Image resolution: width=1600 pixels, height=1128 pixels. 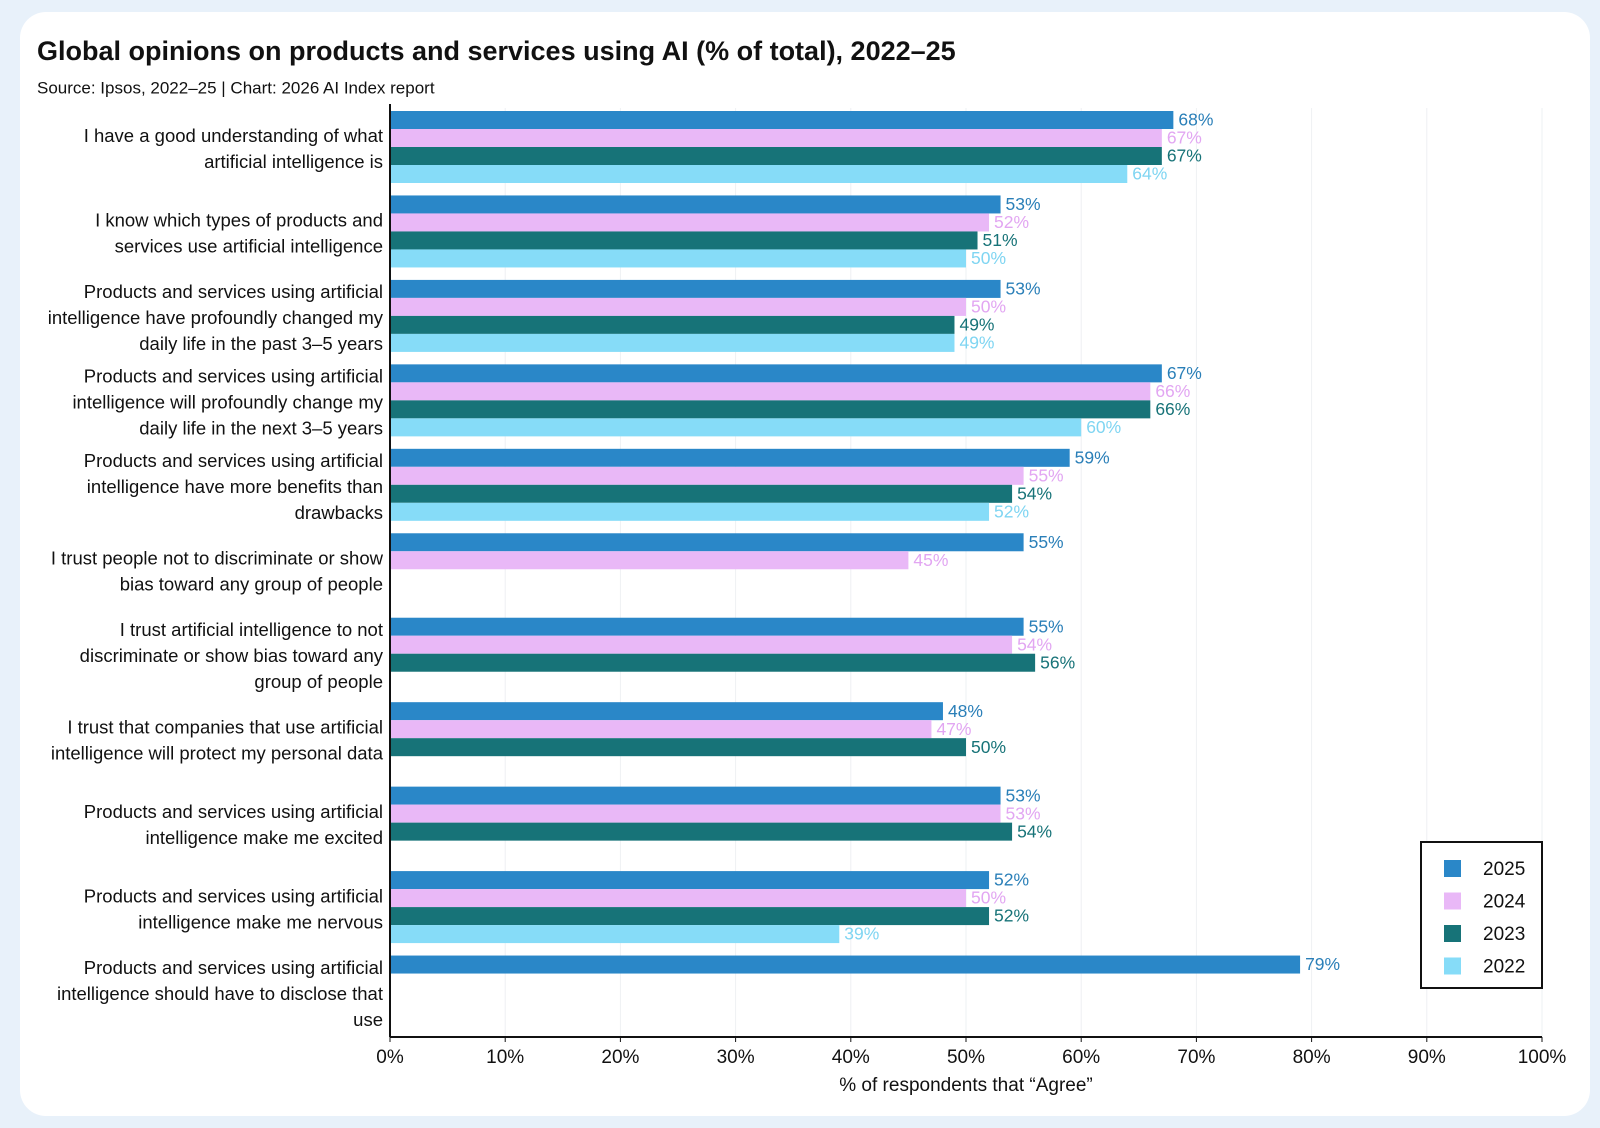 What do you see at coordinates (851, 1057) in the screenshot?
I see `x-tick-label: 40%` at bounding box center [851, 1057].